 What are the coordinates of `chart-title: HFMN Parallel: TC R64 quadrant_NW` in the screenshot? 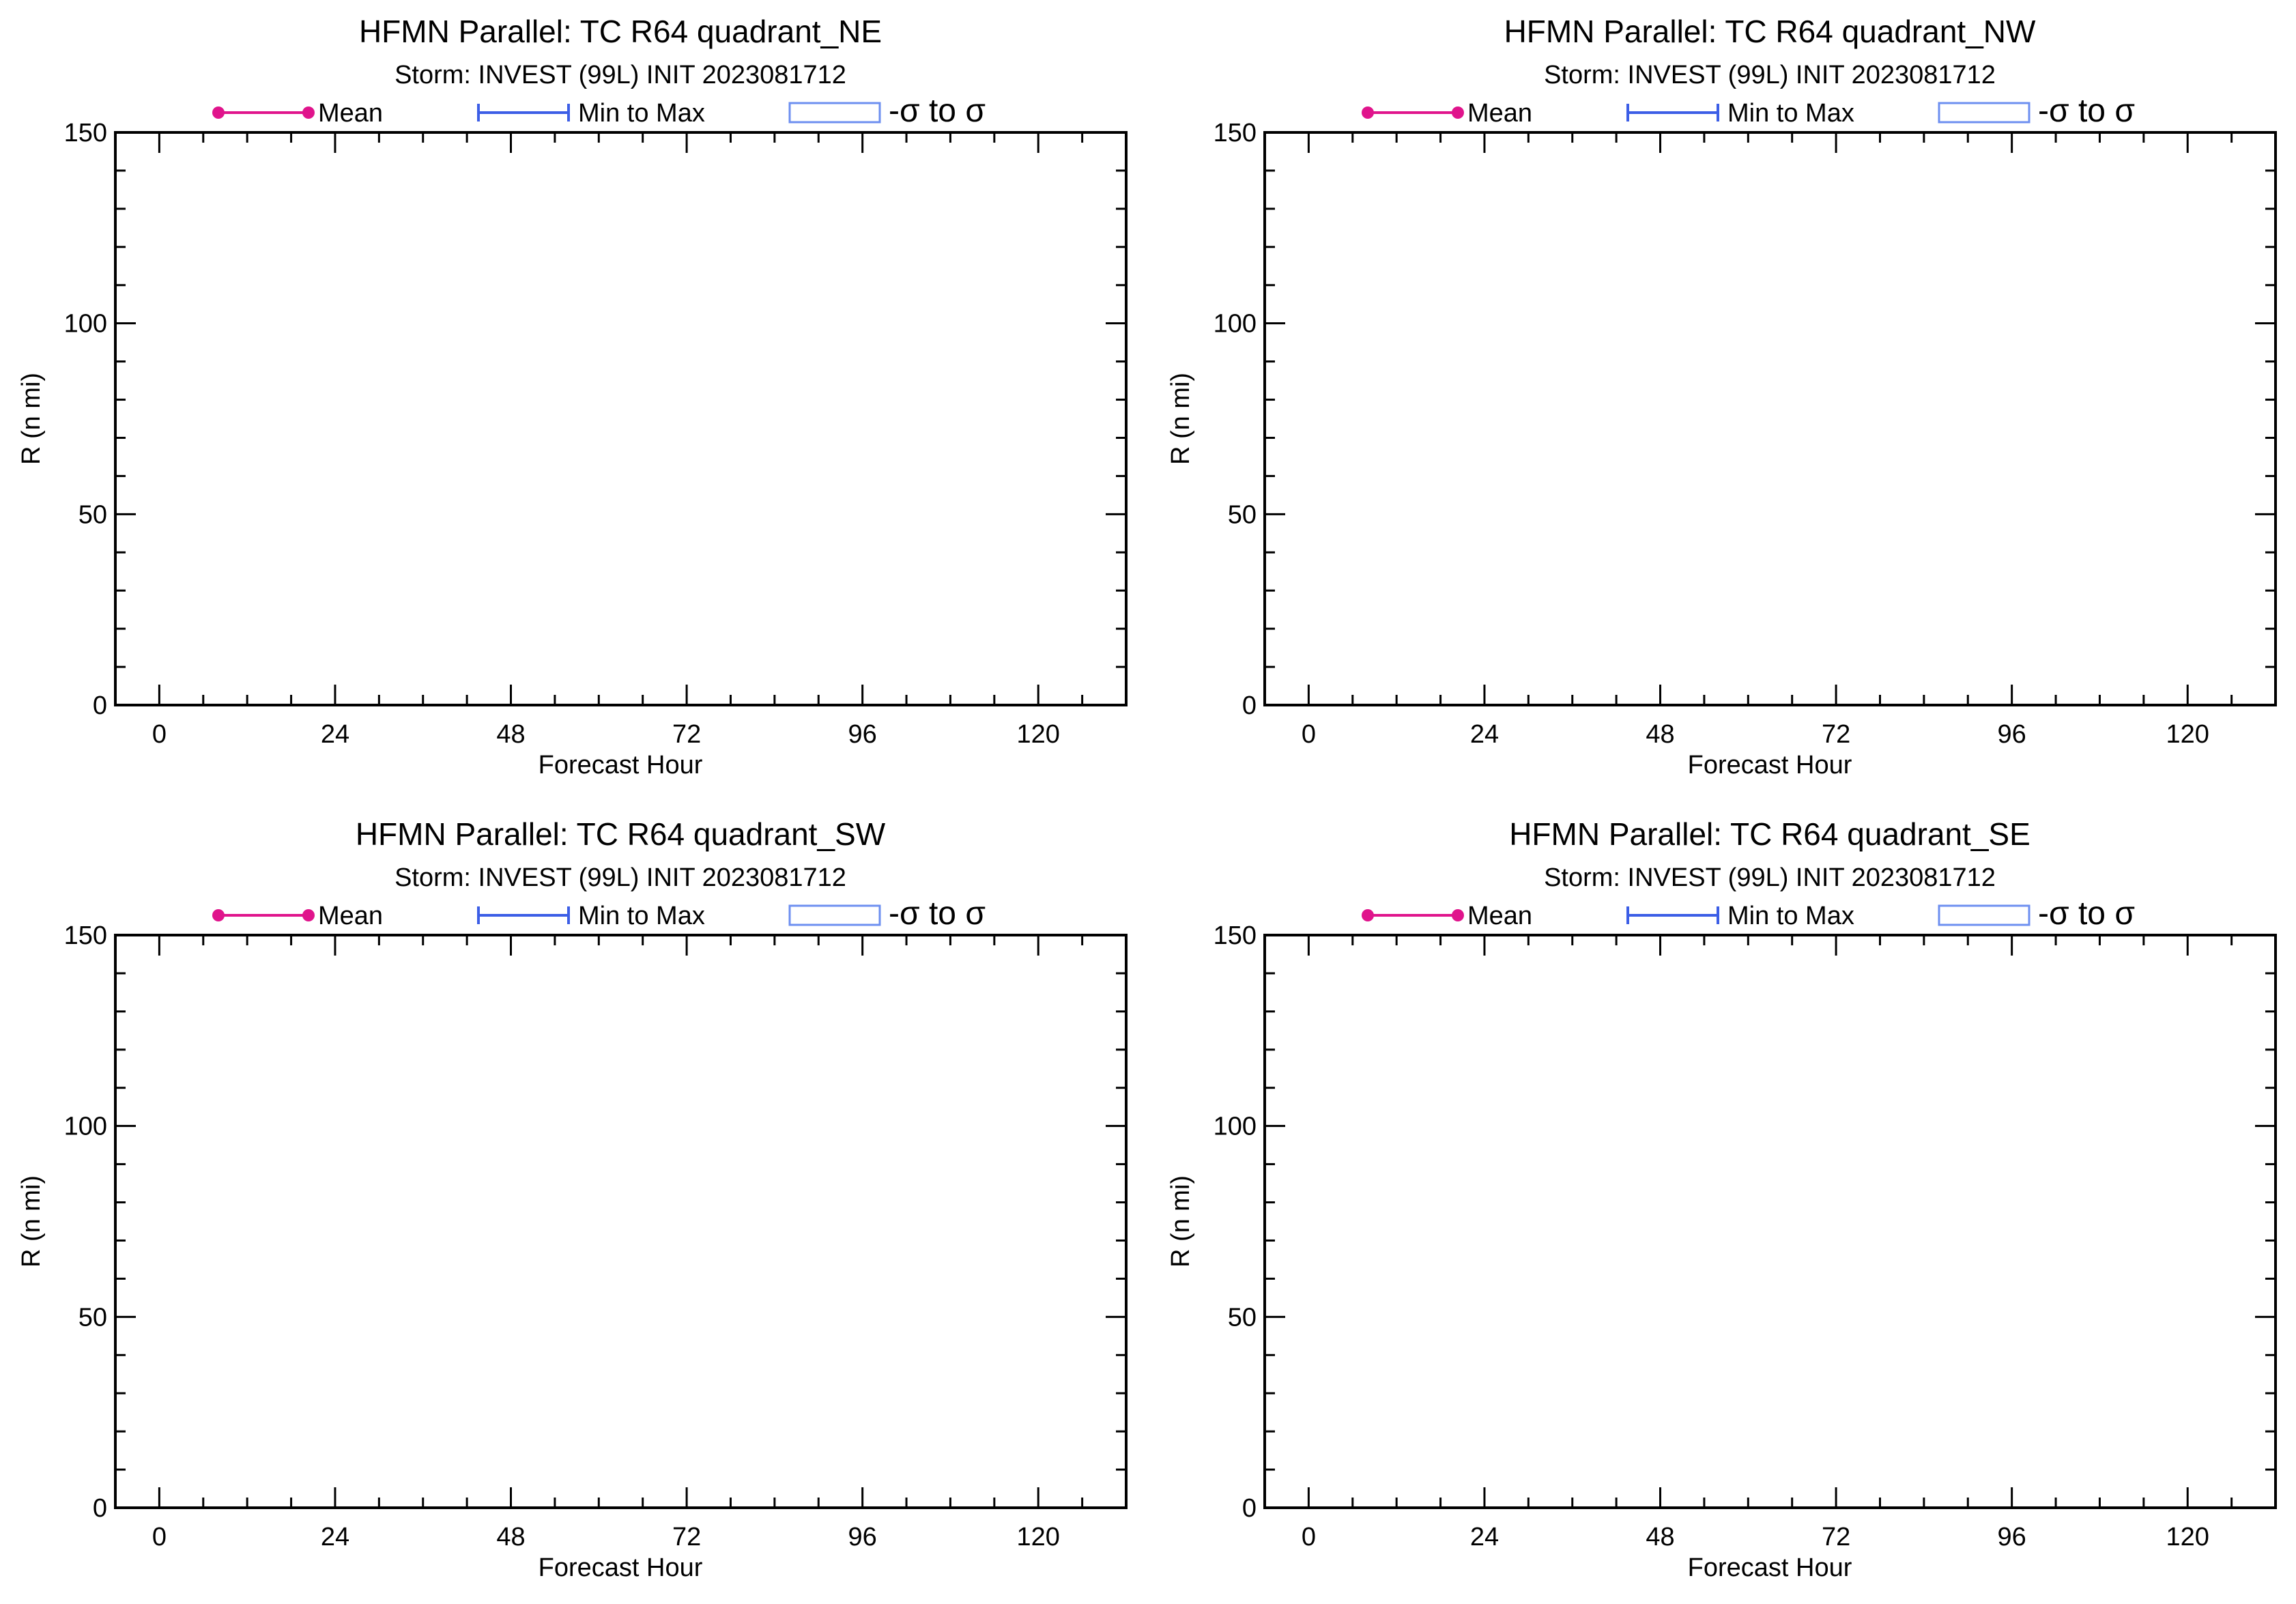 It's located at (1770, 31).